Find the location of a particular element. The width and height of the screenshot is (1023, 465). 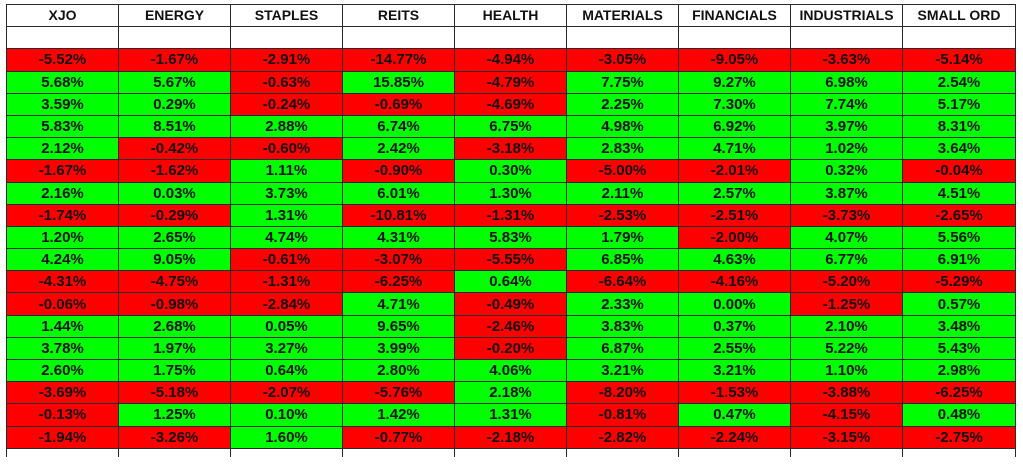

positive-return-cell: 1.79% is located at coordinates (622, 237).